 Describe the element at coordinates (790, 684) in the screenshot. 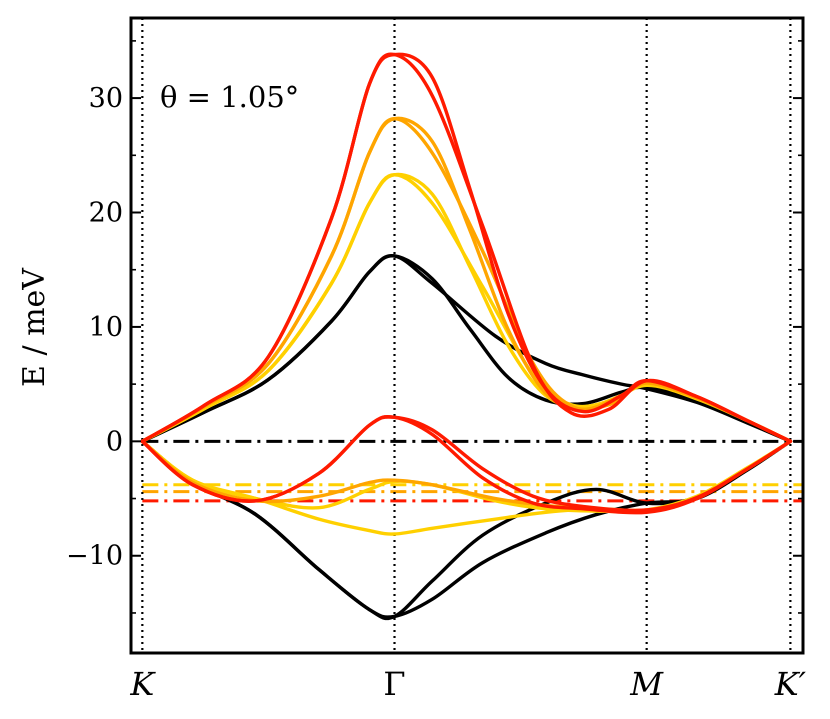

I see `k-point-label-4: K′` at that location.